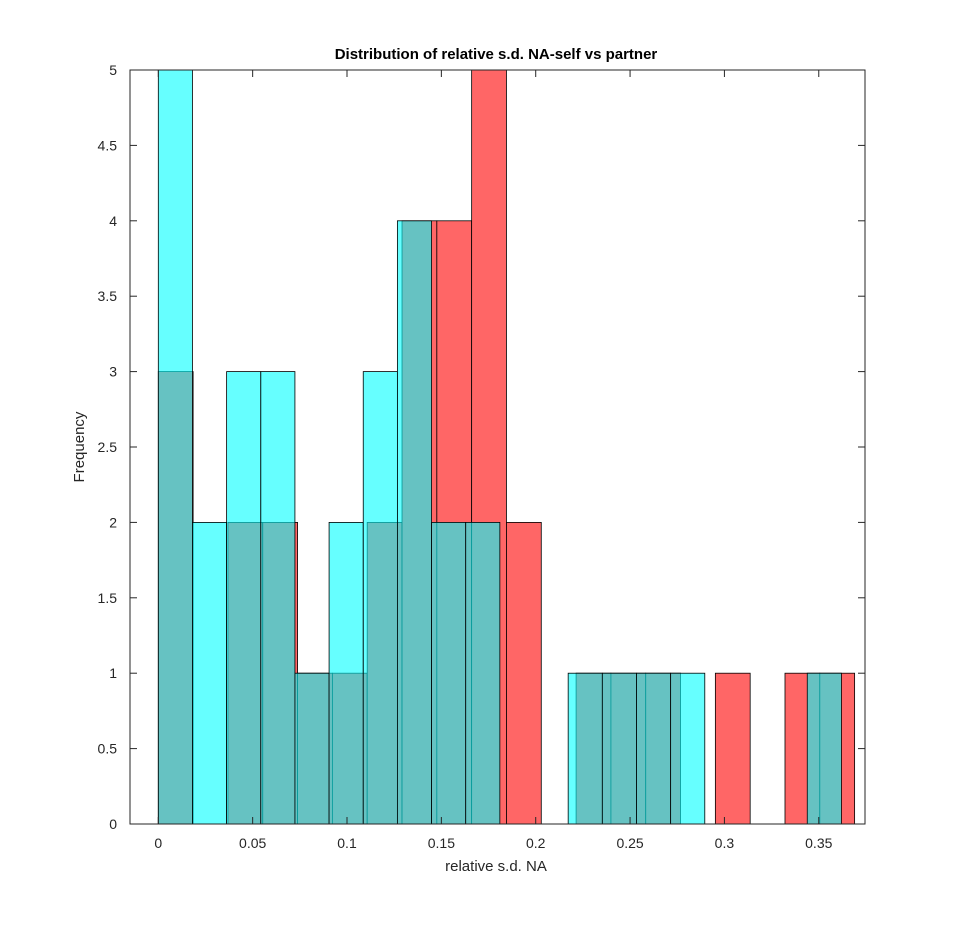 The height and width of the screenshot is (926, 958). What do you see at coordinates (79, 446) in the screenshot?
I see `y-axis-label: Frequency` at bounding box center [79, 446].